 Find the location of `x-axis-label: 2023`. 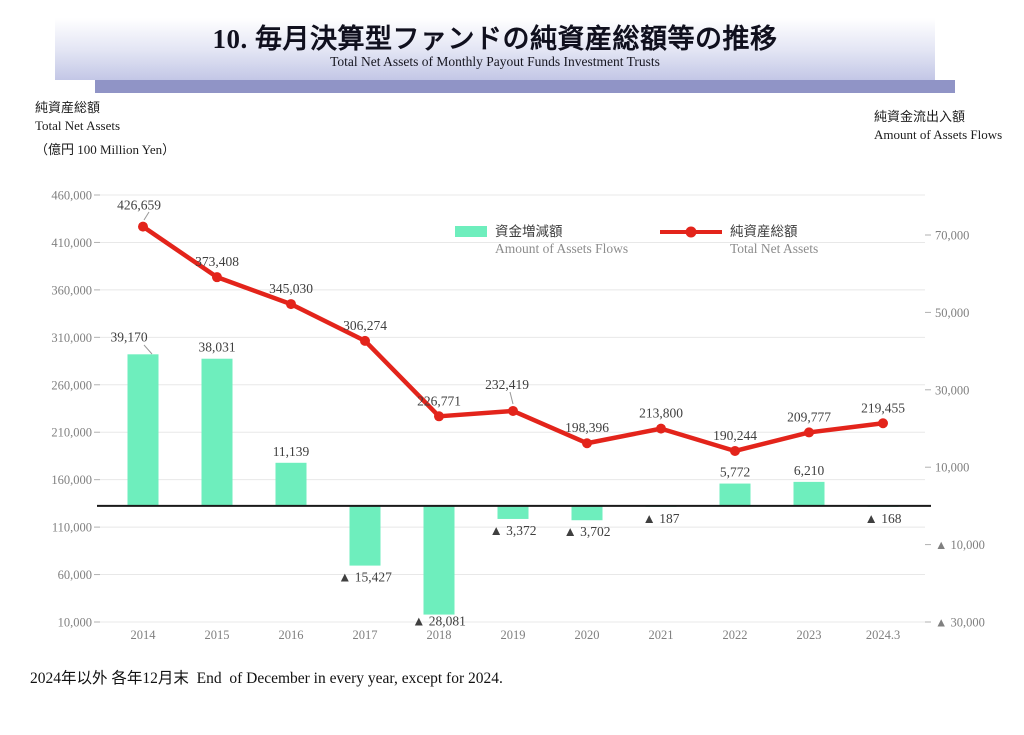

x-axis-label: 2023 is located at coordinates (809, 635).